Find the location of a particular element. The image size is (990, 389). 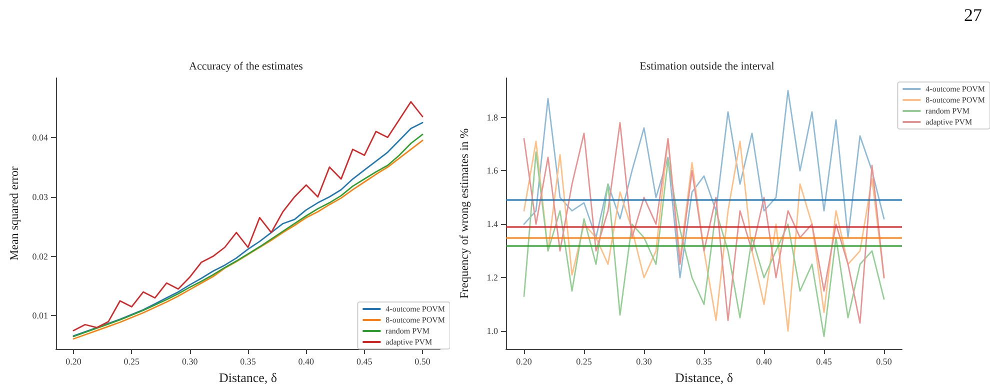

y-tick-label: 0.04 is located at coordinates (40, 137).